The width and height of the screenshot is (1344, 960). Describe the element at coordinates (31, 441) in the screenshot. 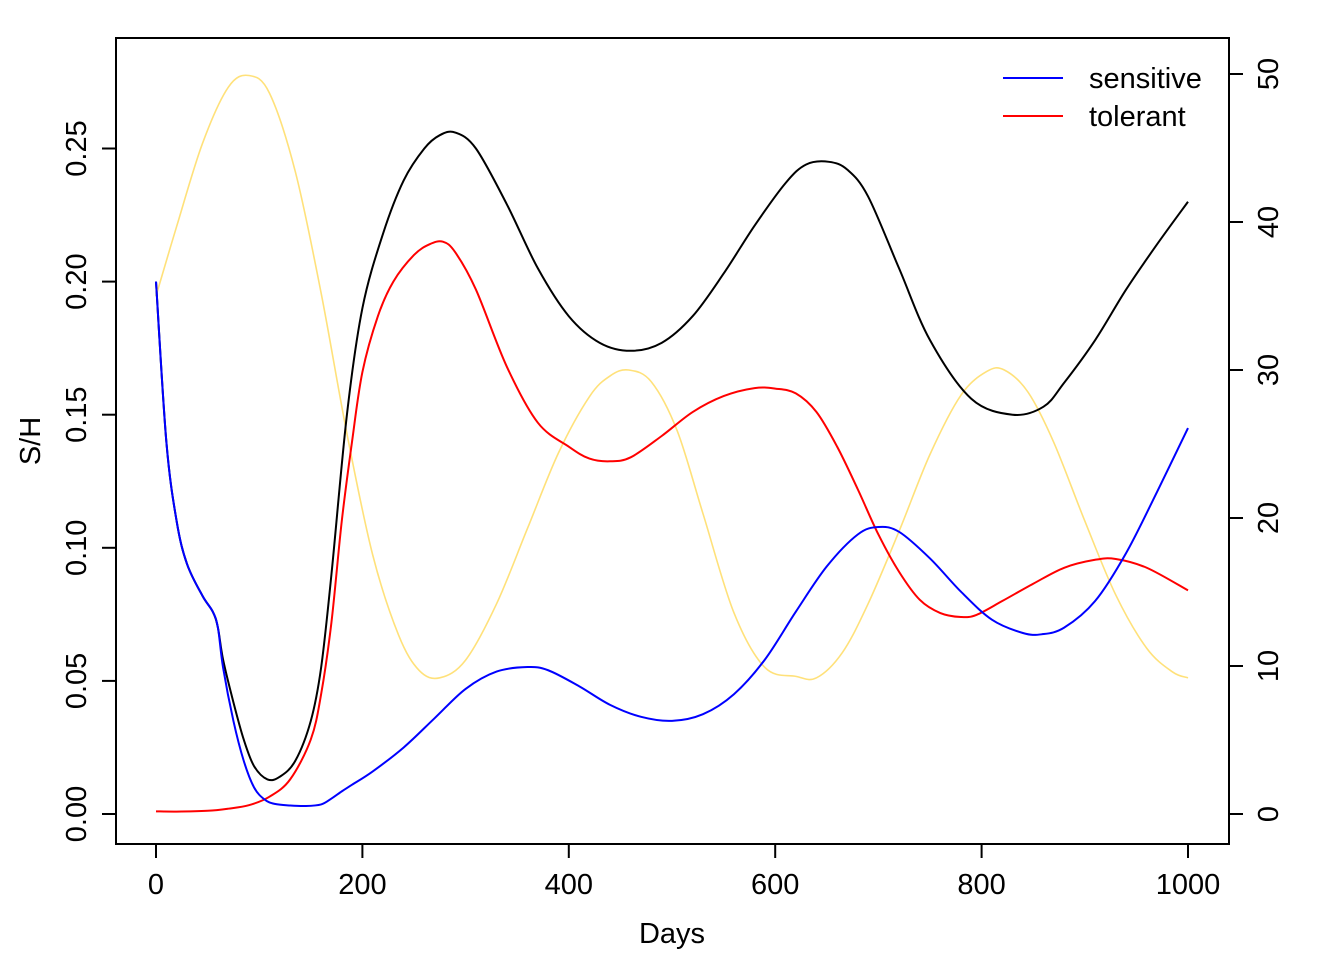

I see `y-axis-title: S/H` at that location.